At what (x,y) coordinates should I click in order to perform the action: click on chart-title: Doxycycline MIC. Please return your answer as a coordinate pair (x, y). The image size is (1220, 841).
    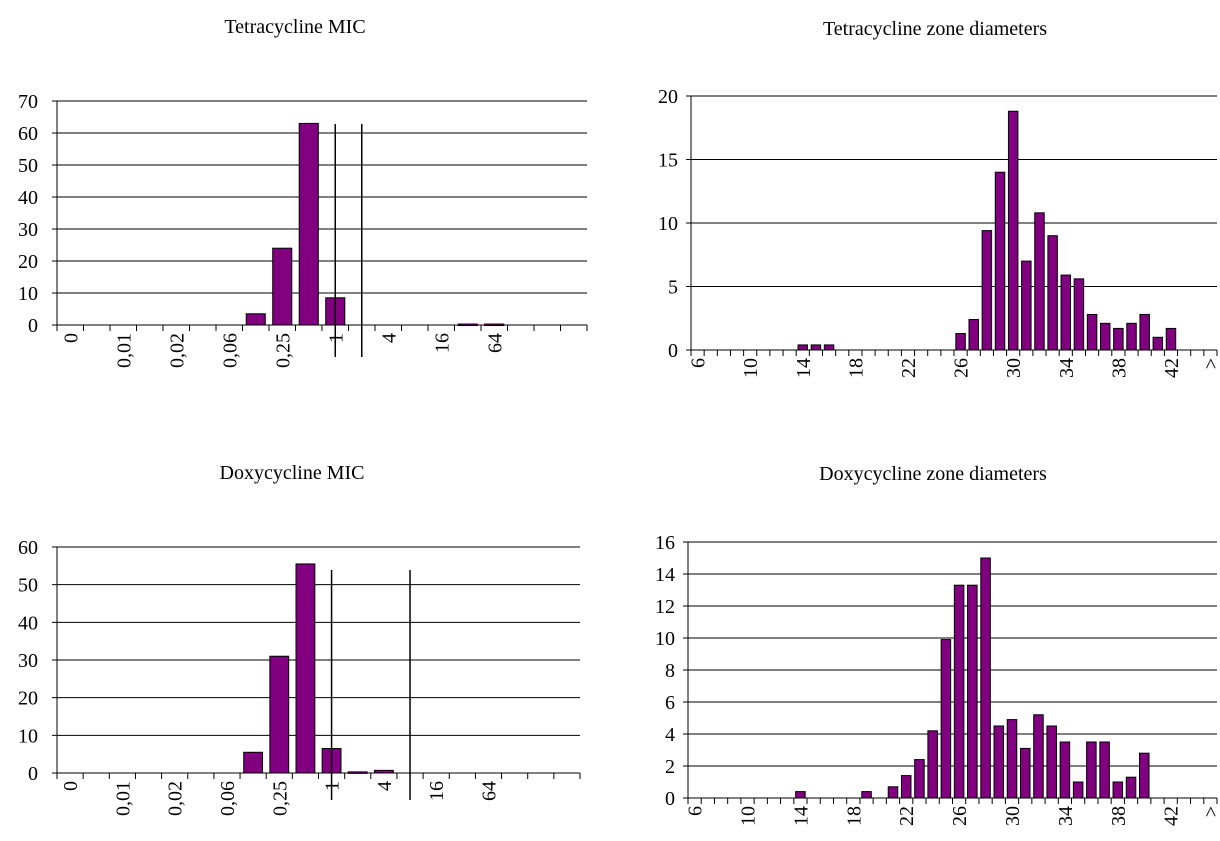
    Looking at the image, I should click on (292, 473).